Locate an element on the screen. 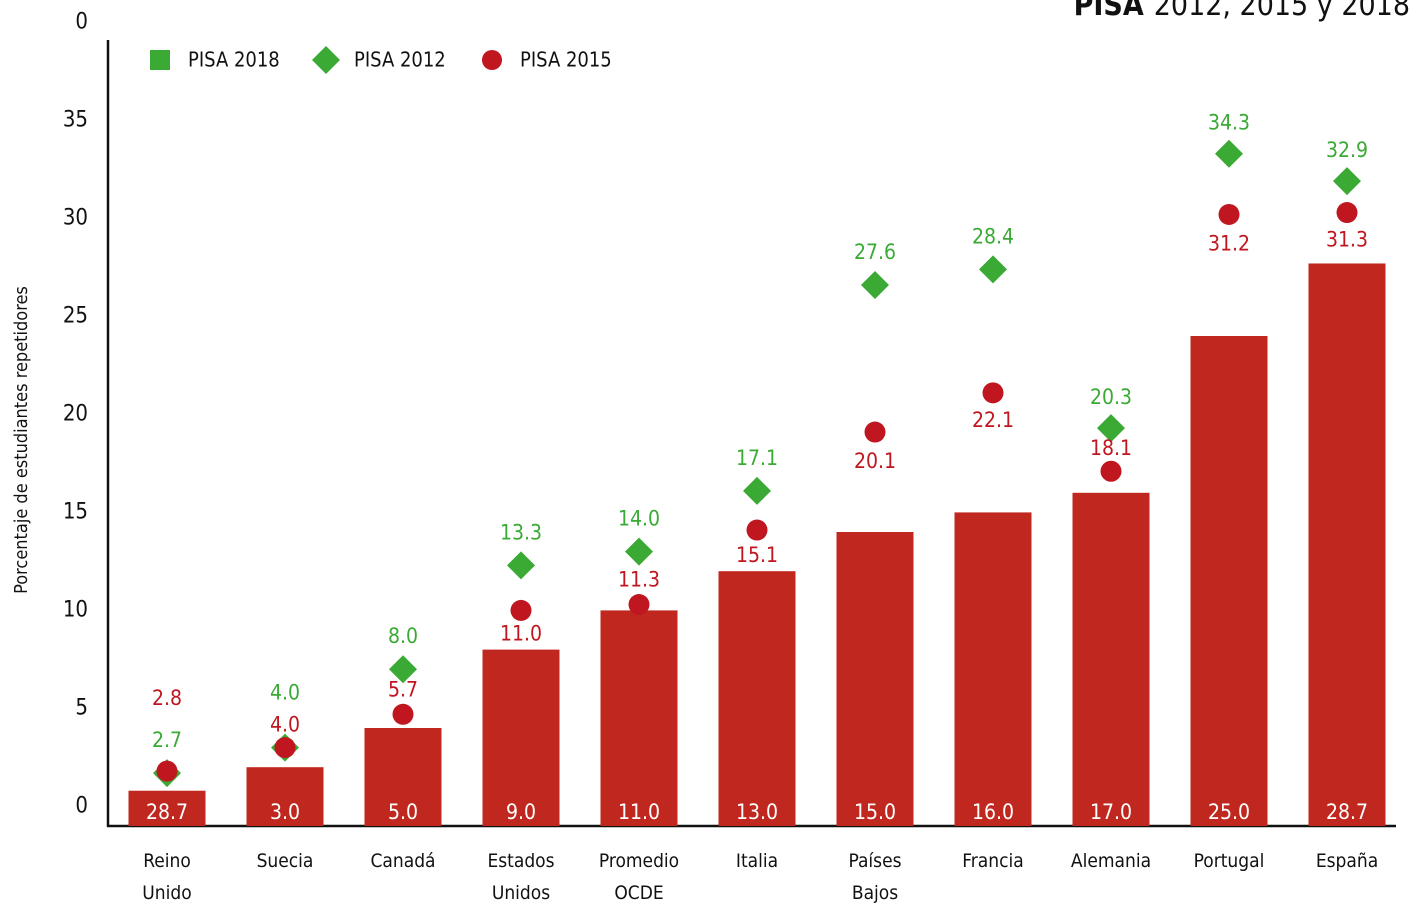  x-tick-label: España is located at coordinates (1347, 861).